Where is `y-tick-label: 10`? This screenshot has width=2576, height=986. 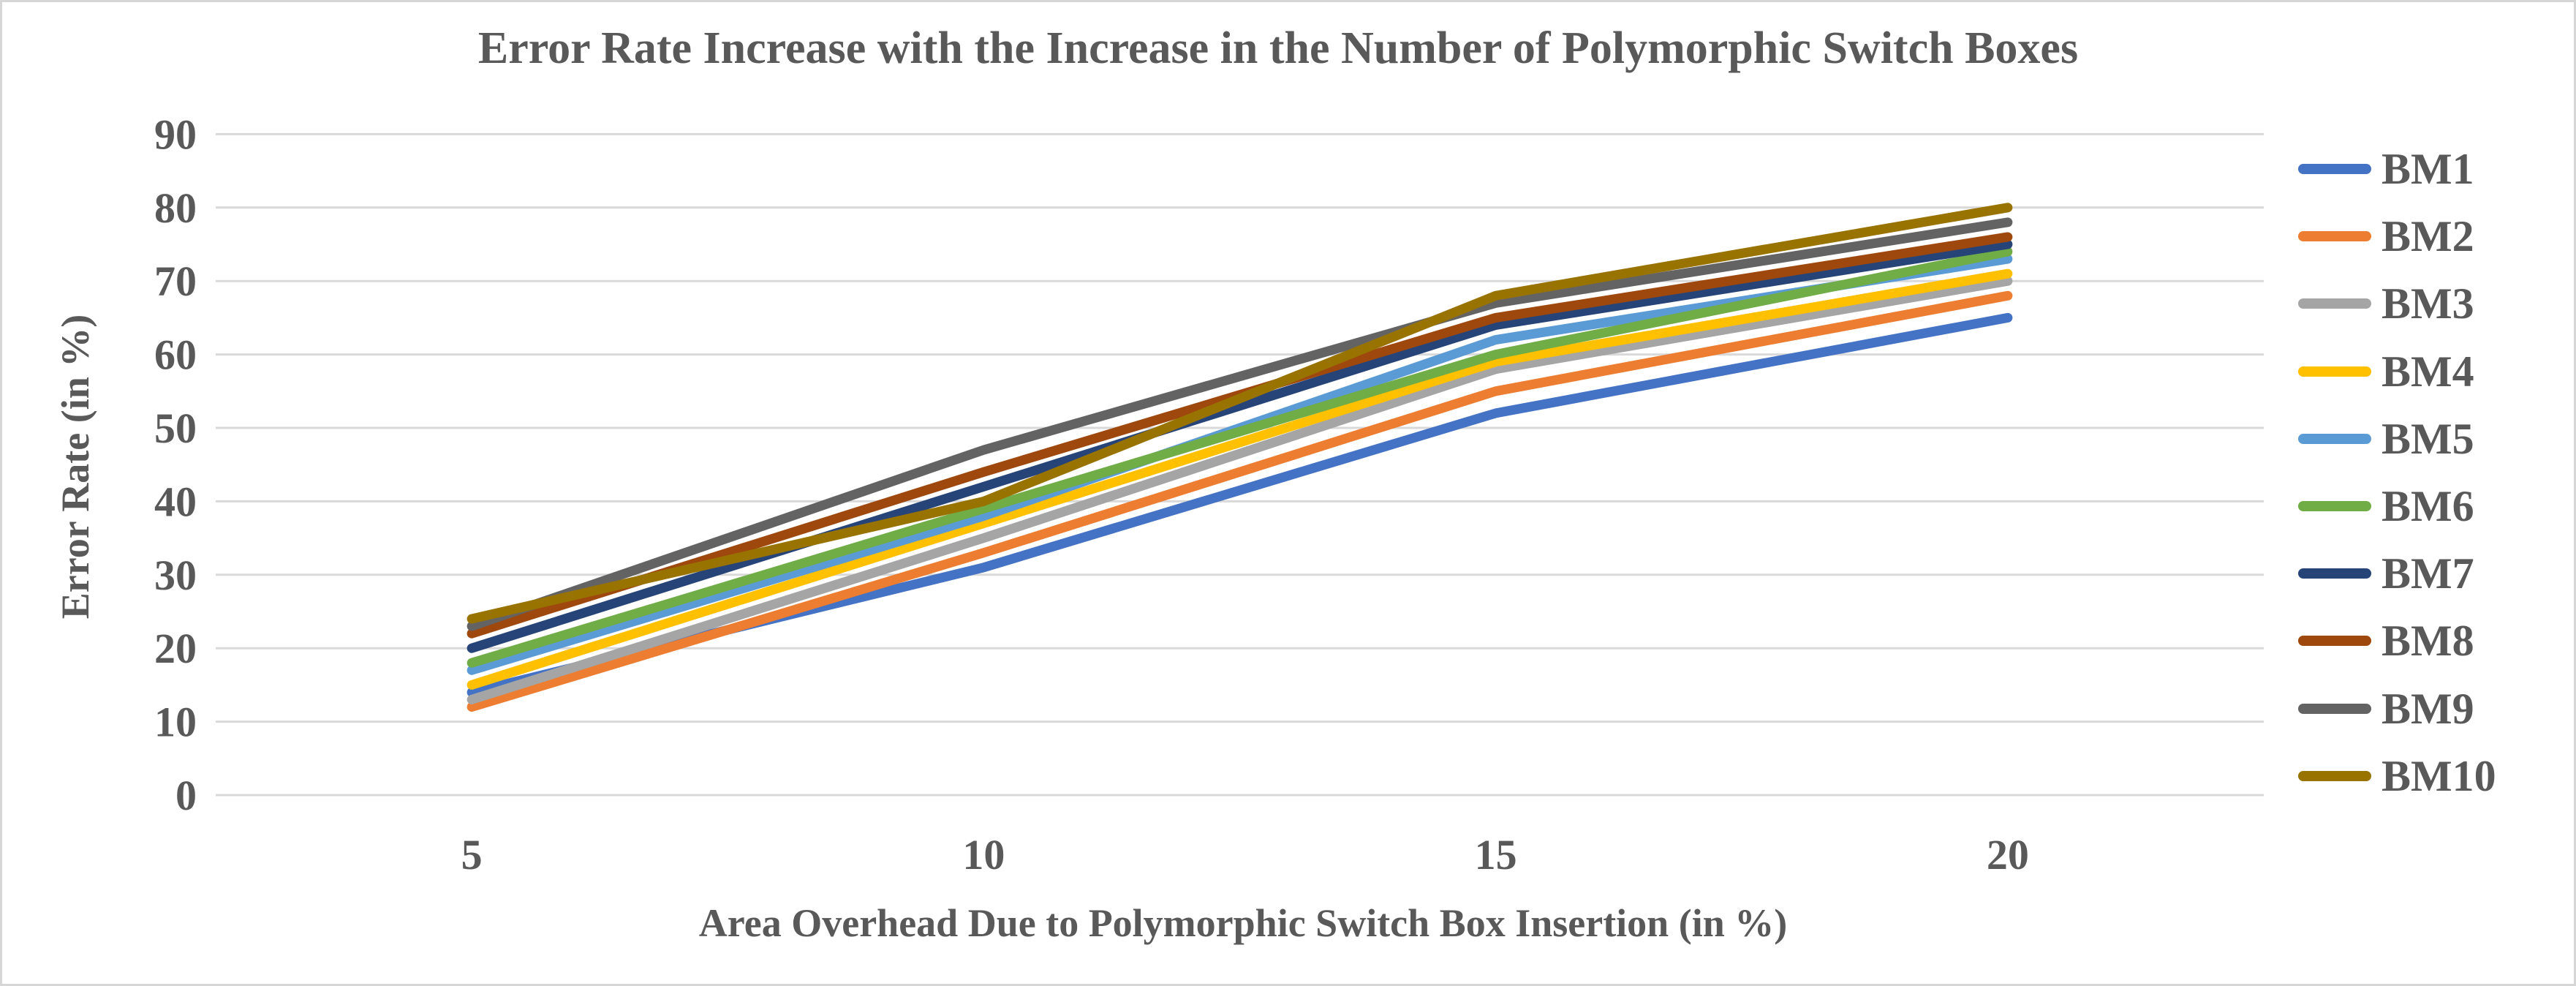
y-tick-label: 10 is located at coordinates (175, 722).